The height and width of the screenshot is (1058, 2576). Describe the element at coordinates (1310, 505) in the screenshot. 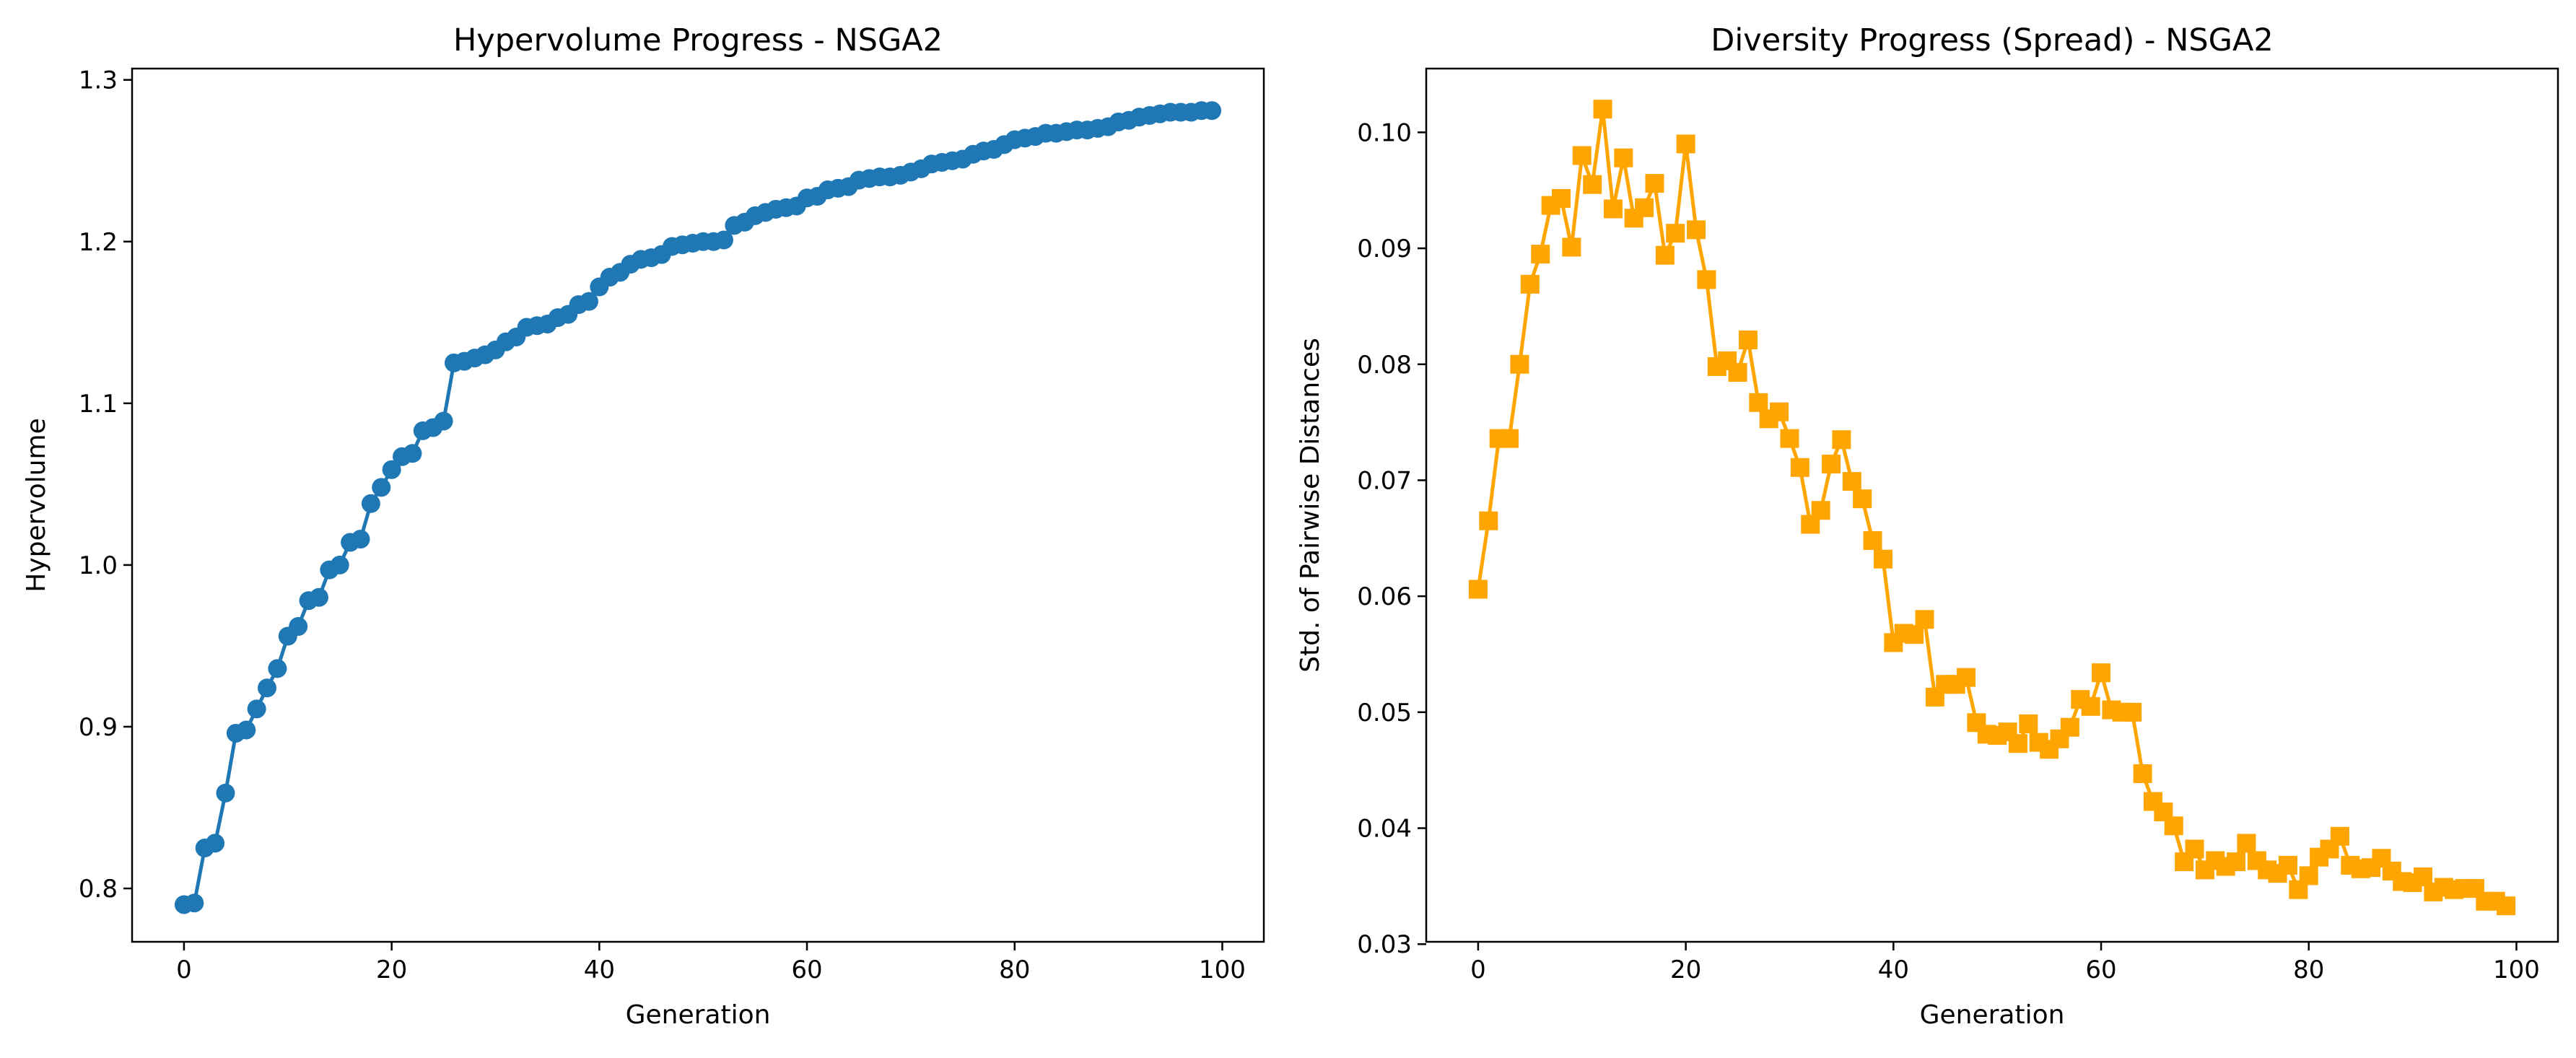

I see `diversity-y-axis-label: Std. of Pairwise Distances` at that location.